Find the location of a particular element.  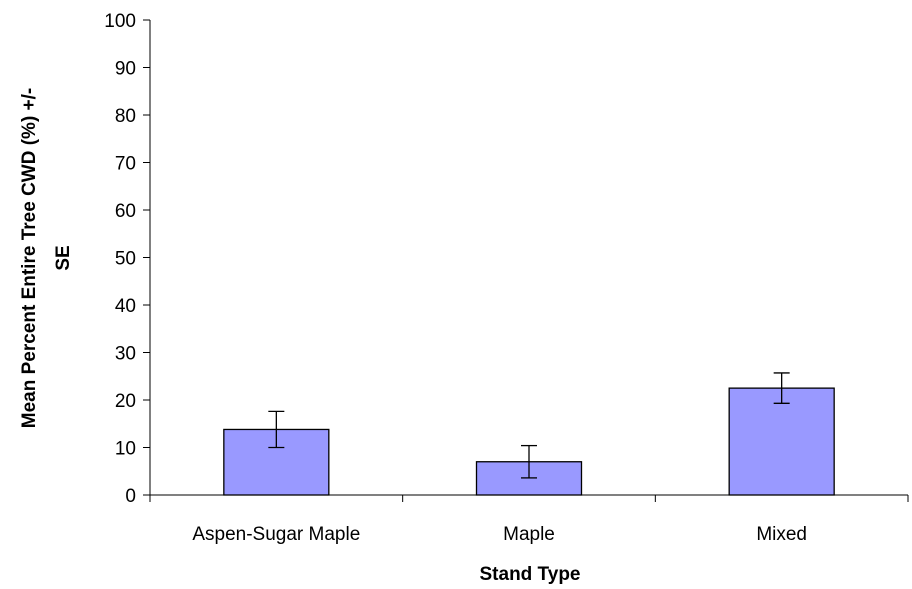

y-axis-ticks: 0 10 20 30 40 50 60 70 80 90 100 is located at coordinates (127, 259).